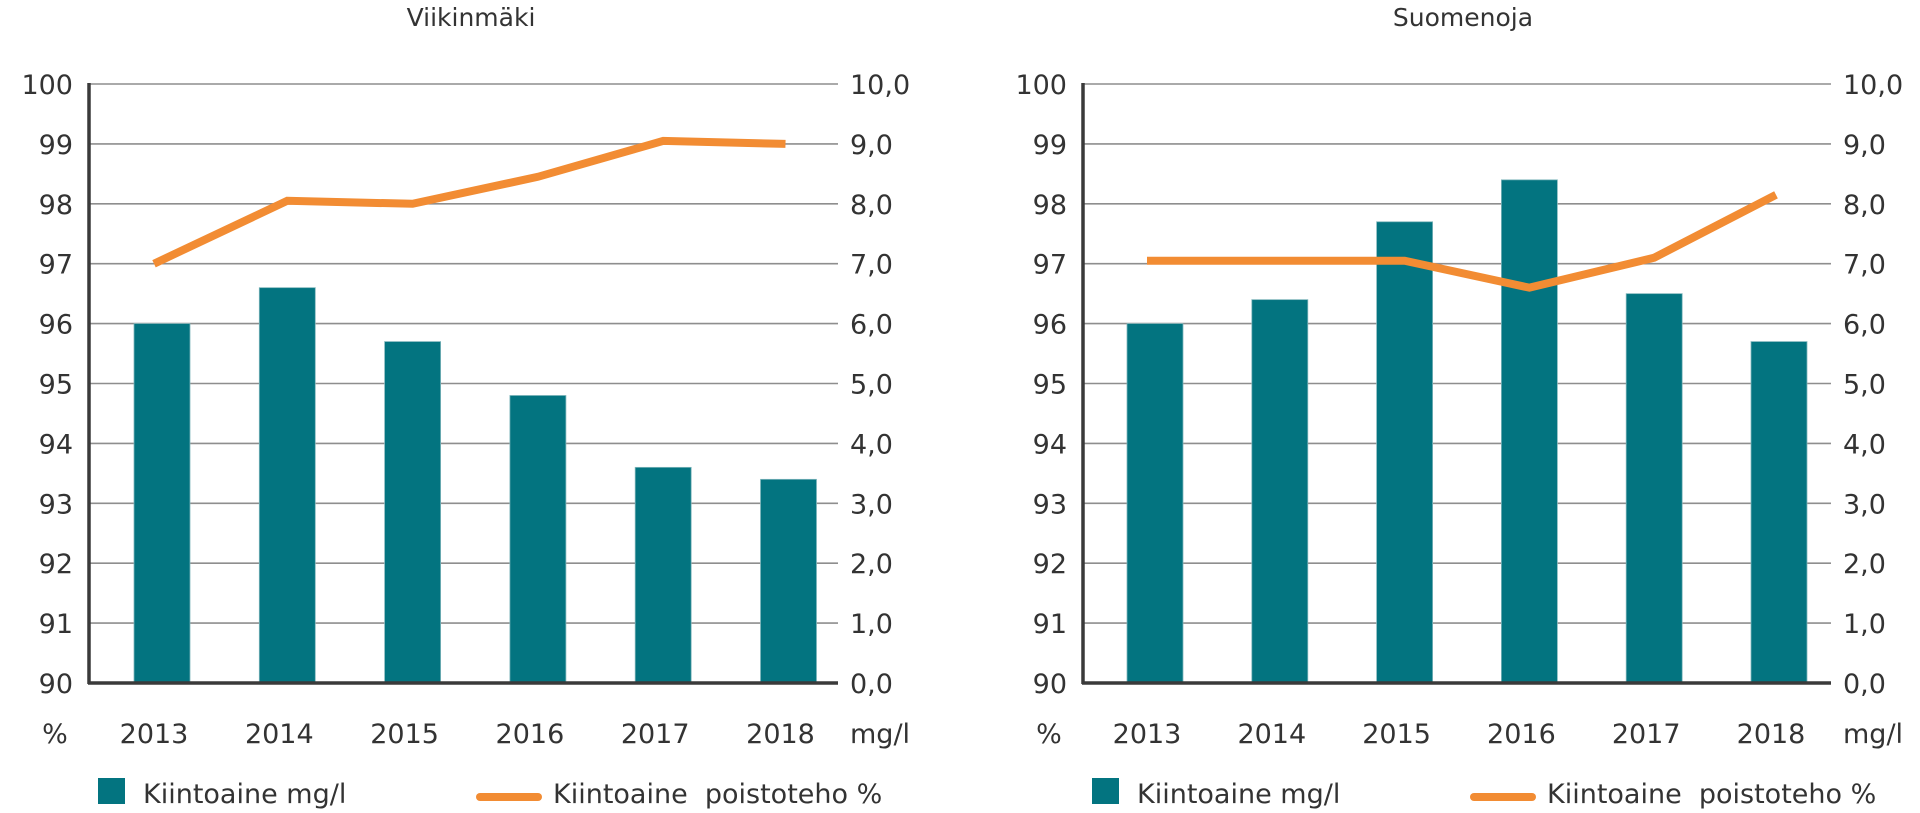  What do you see at coordinates (1463, 17) in the screenshot?
I see `chart-title: Suomenoja` at bounding box center [1463, 17].